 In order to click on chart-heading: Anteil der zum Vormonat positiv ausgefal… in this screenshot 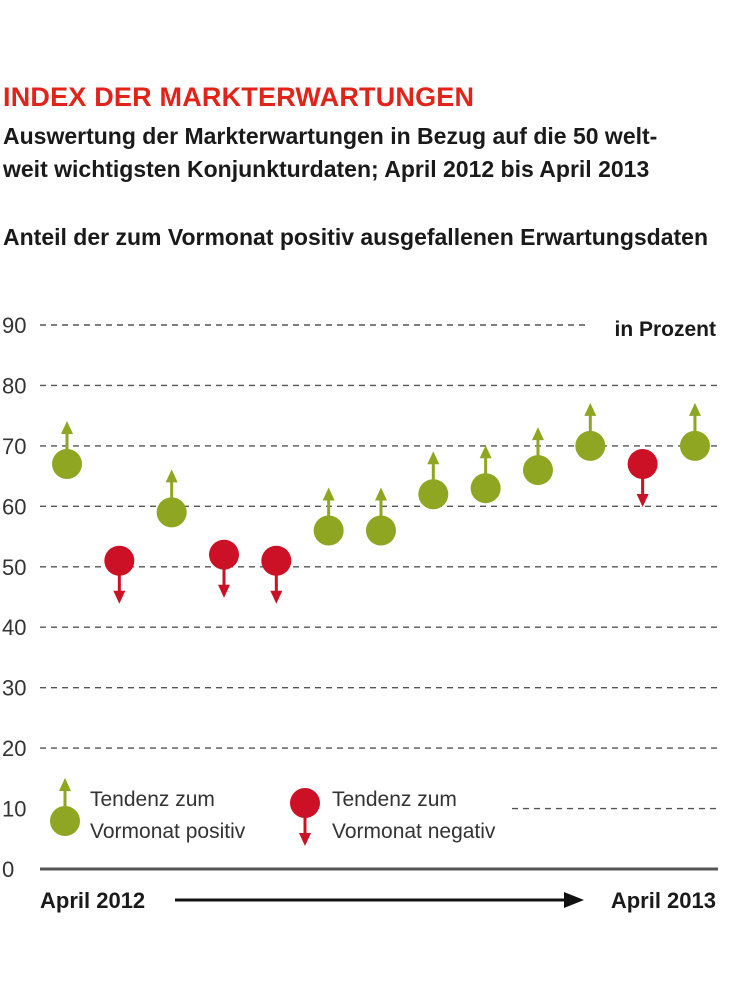, I will do `click(356, 237)`.